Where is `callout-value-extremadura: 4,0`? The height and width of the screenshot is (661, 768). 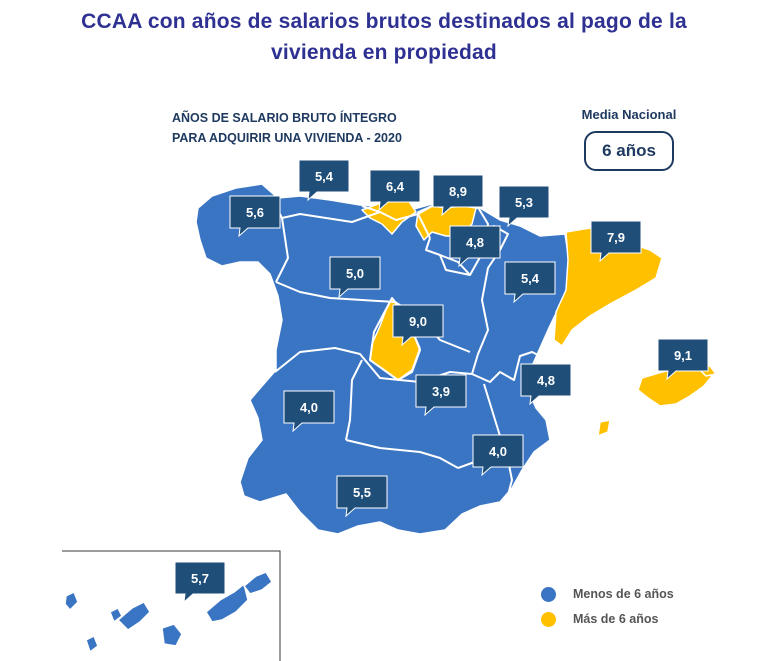 callout-value-extremadura: 4,0 is located at coordinates (309, 407).